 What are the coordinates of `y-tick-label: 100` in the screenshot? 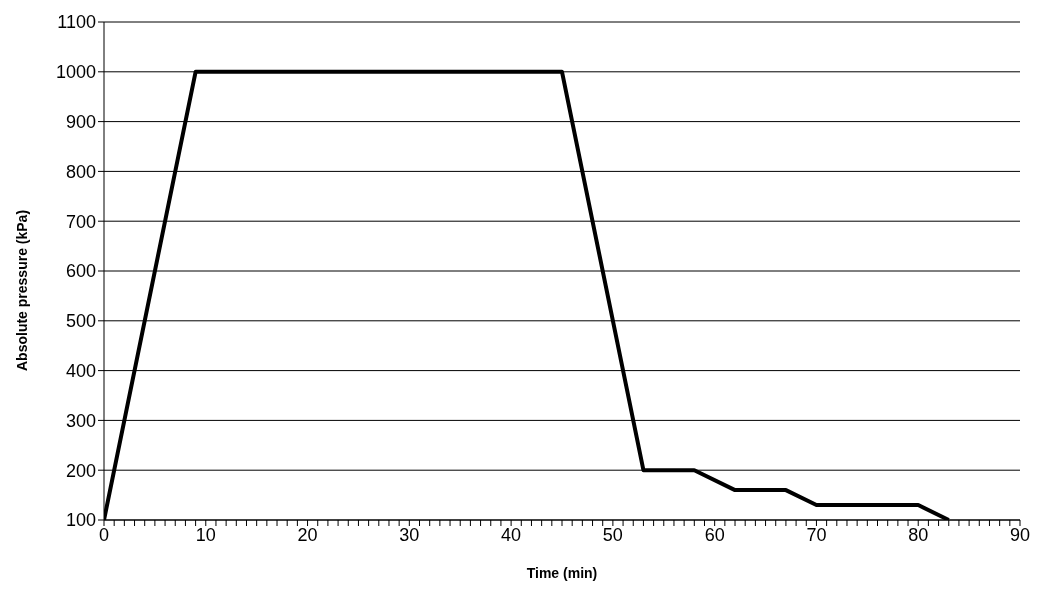 It's located at (80, 520).